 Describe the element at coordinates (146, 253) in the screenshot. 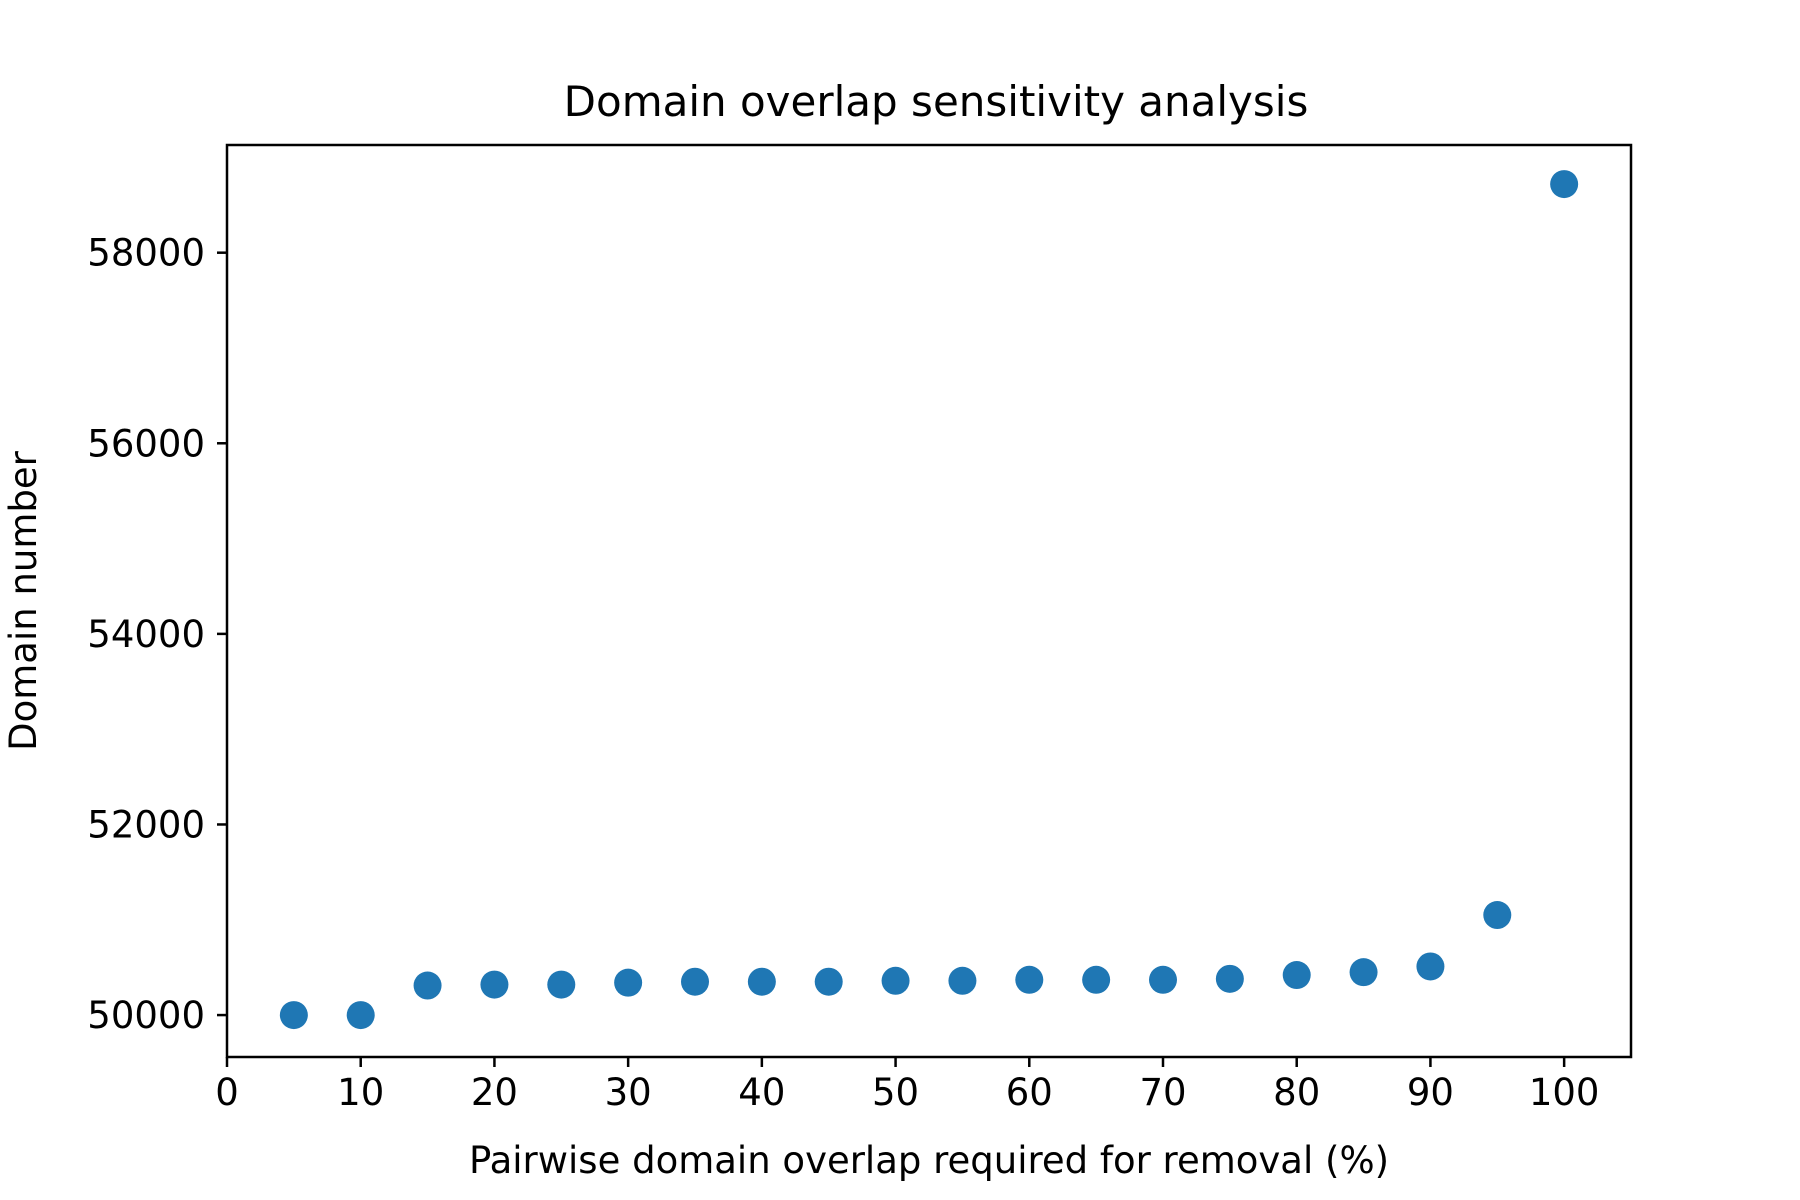

I see `y-tick-label: 58000` at that location.